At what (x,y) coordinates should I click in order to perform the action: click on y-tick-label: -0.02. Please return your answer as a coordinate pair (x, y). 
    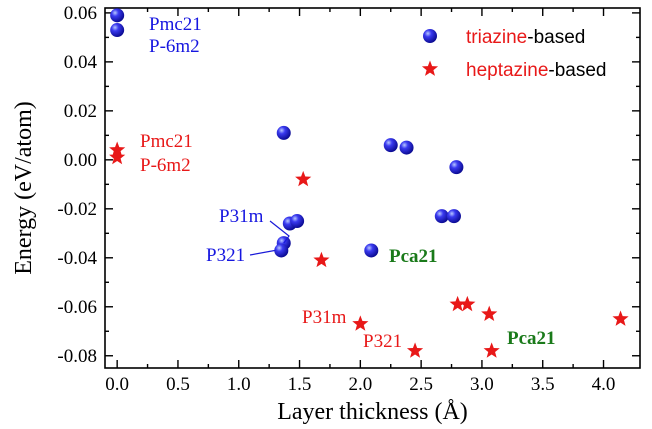
    Looking at the image, I should click on (77, 209).